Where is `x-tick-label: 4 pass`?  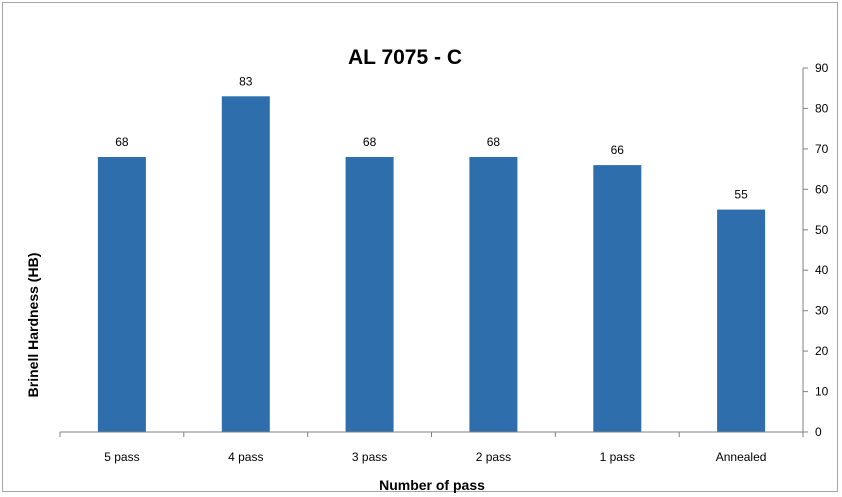
x-tick-label: 4 pass is located at coordinates (245, 457).